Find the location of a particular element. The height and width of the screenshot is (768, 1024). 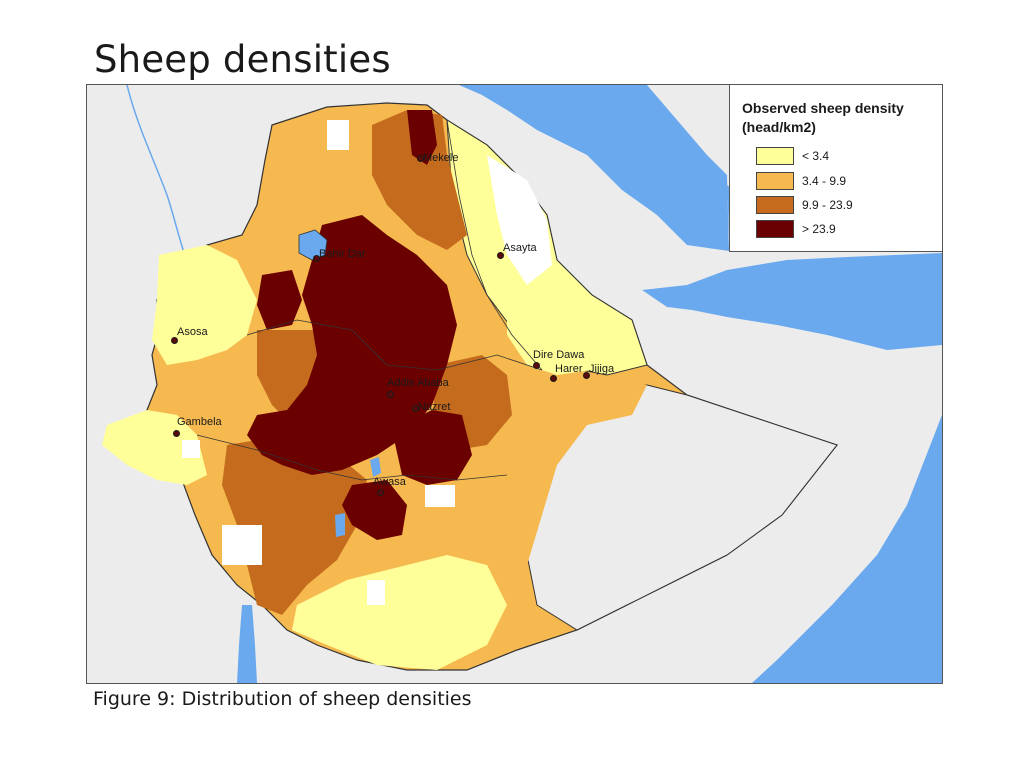

city-label-jijiga: Jijiga is located at coordinates (602, 369).